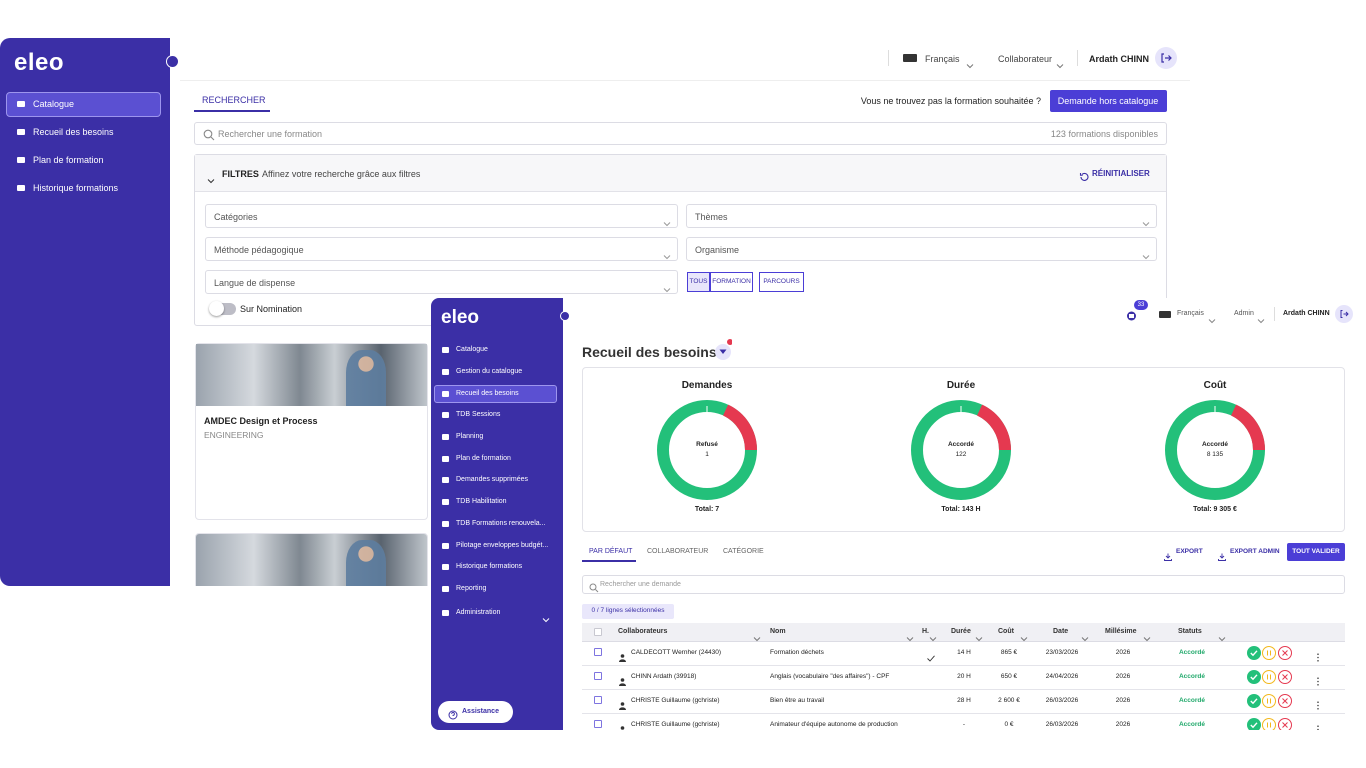 The image size is (1366, 768). What do you see at coordinates (480, 711) in the screenshot?
I see `assistance-label: Assistance` at bounding box center [480, 711].